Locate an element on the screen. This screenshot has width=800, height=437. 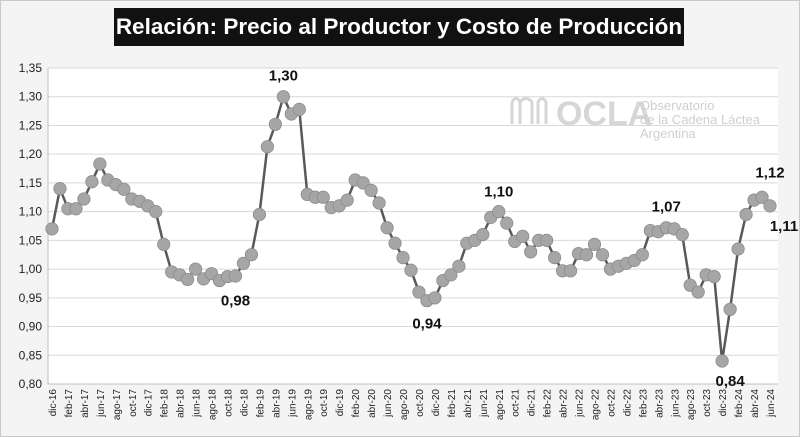
data-label: 1,30 is located at coordinates (283, 76).